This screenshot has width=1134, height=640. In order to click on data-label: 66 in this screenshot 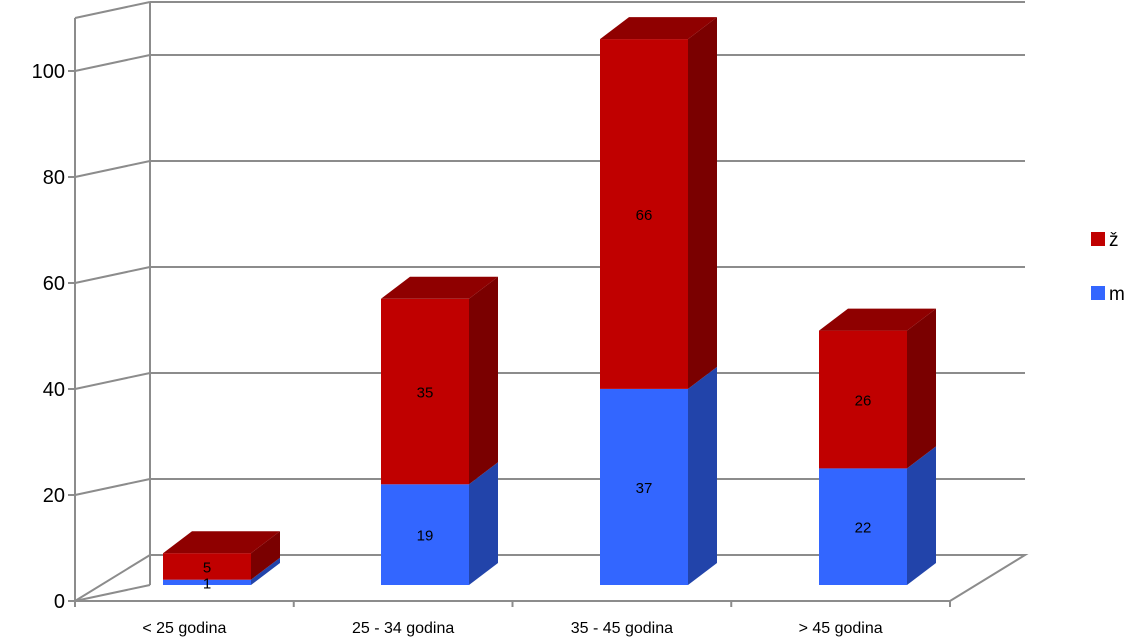, I will do `click(644, 215)`.